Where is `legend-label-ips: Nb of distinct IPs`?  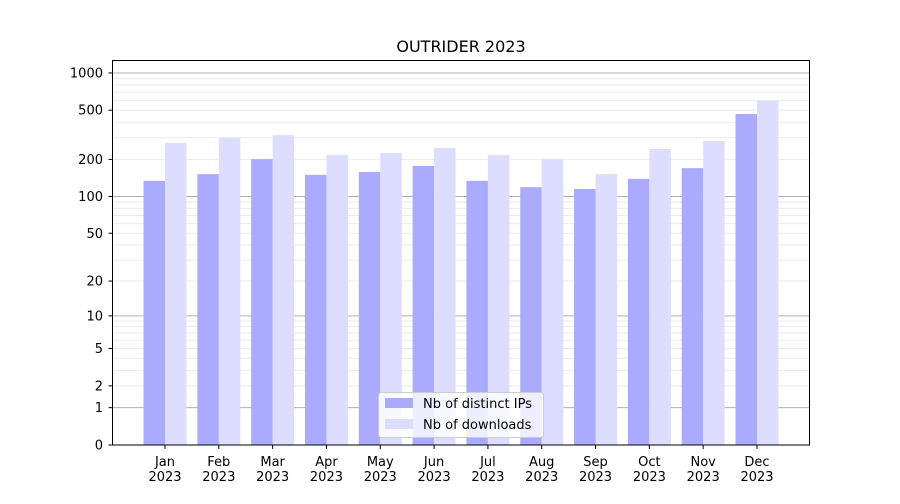
legend-label-ips: Nb of distinct IPs is located at coordinates (477, 404).